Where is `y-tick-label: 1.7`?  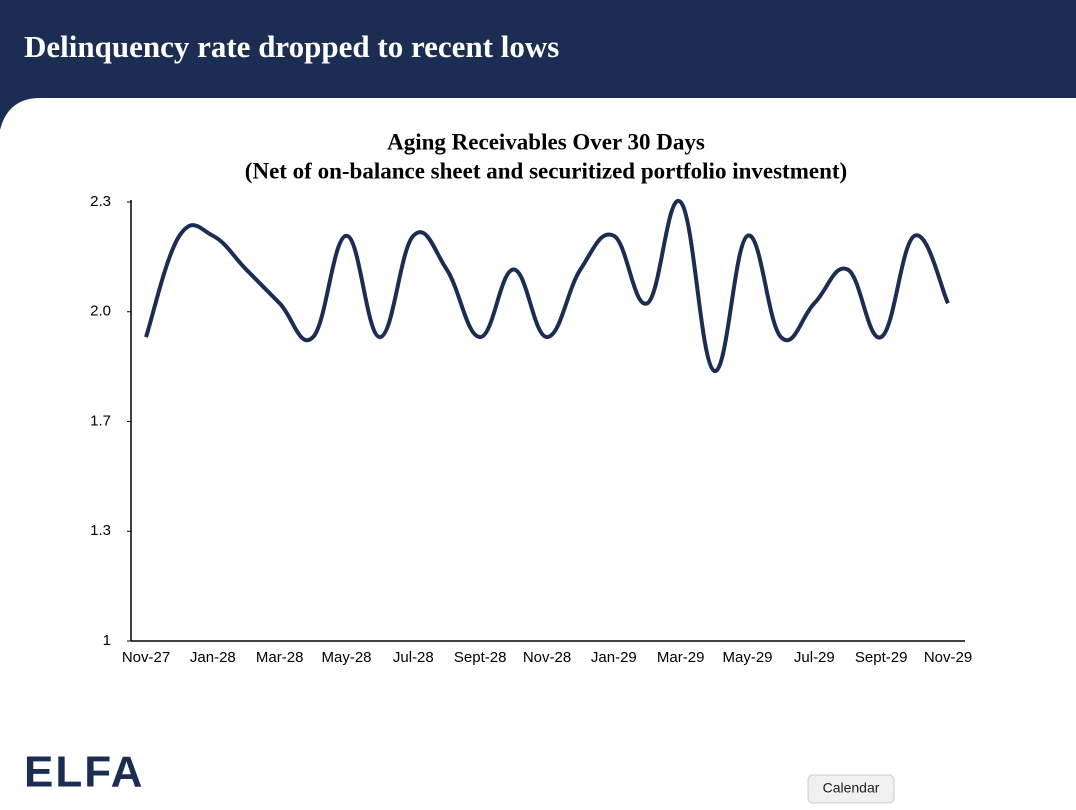
y-tick-label: 1.7 is located at coordinates (100, 420).